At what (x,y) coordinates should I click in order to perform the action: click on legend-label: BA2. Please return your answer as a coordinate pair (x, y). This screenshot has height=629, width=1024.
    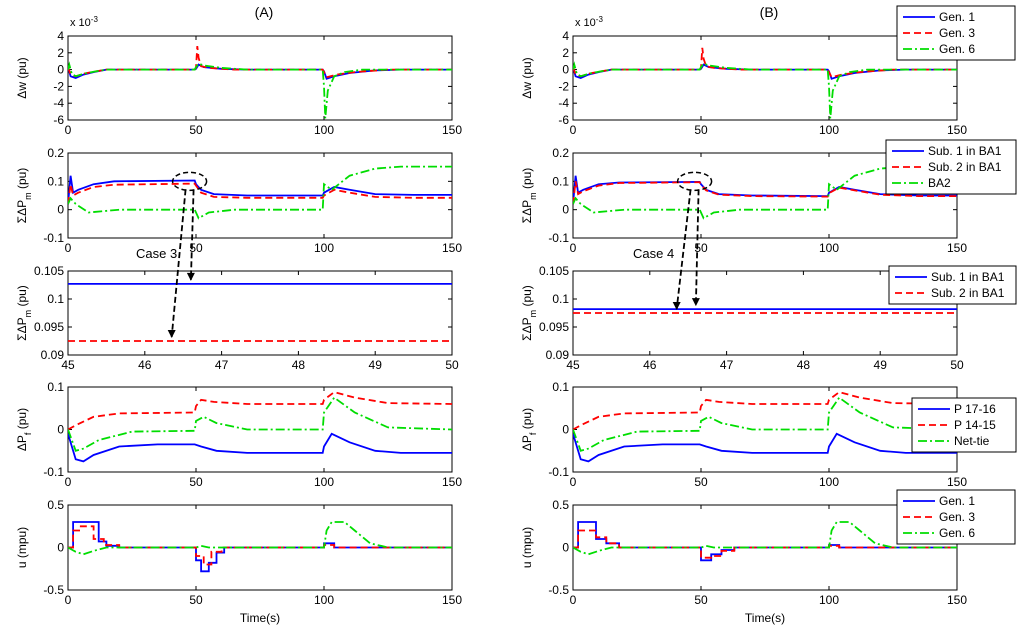
    Looking at the image, I should click on (939, 183).